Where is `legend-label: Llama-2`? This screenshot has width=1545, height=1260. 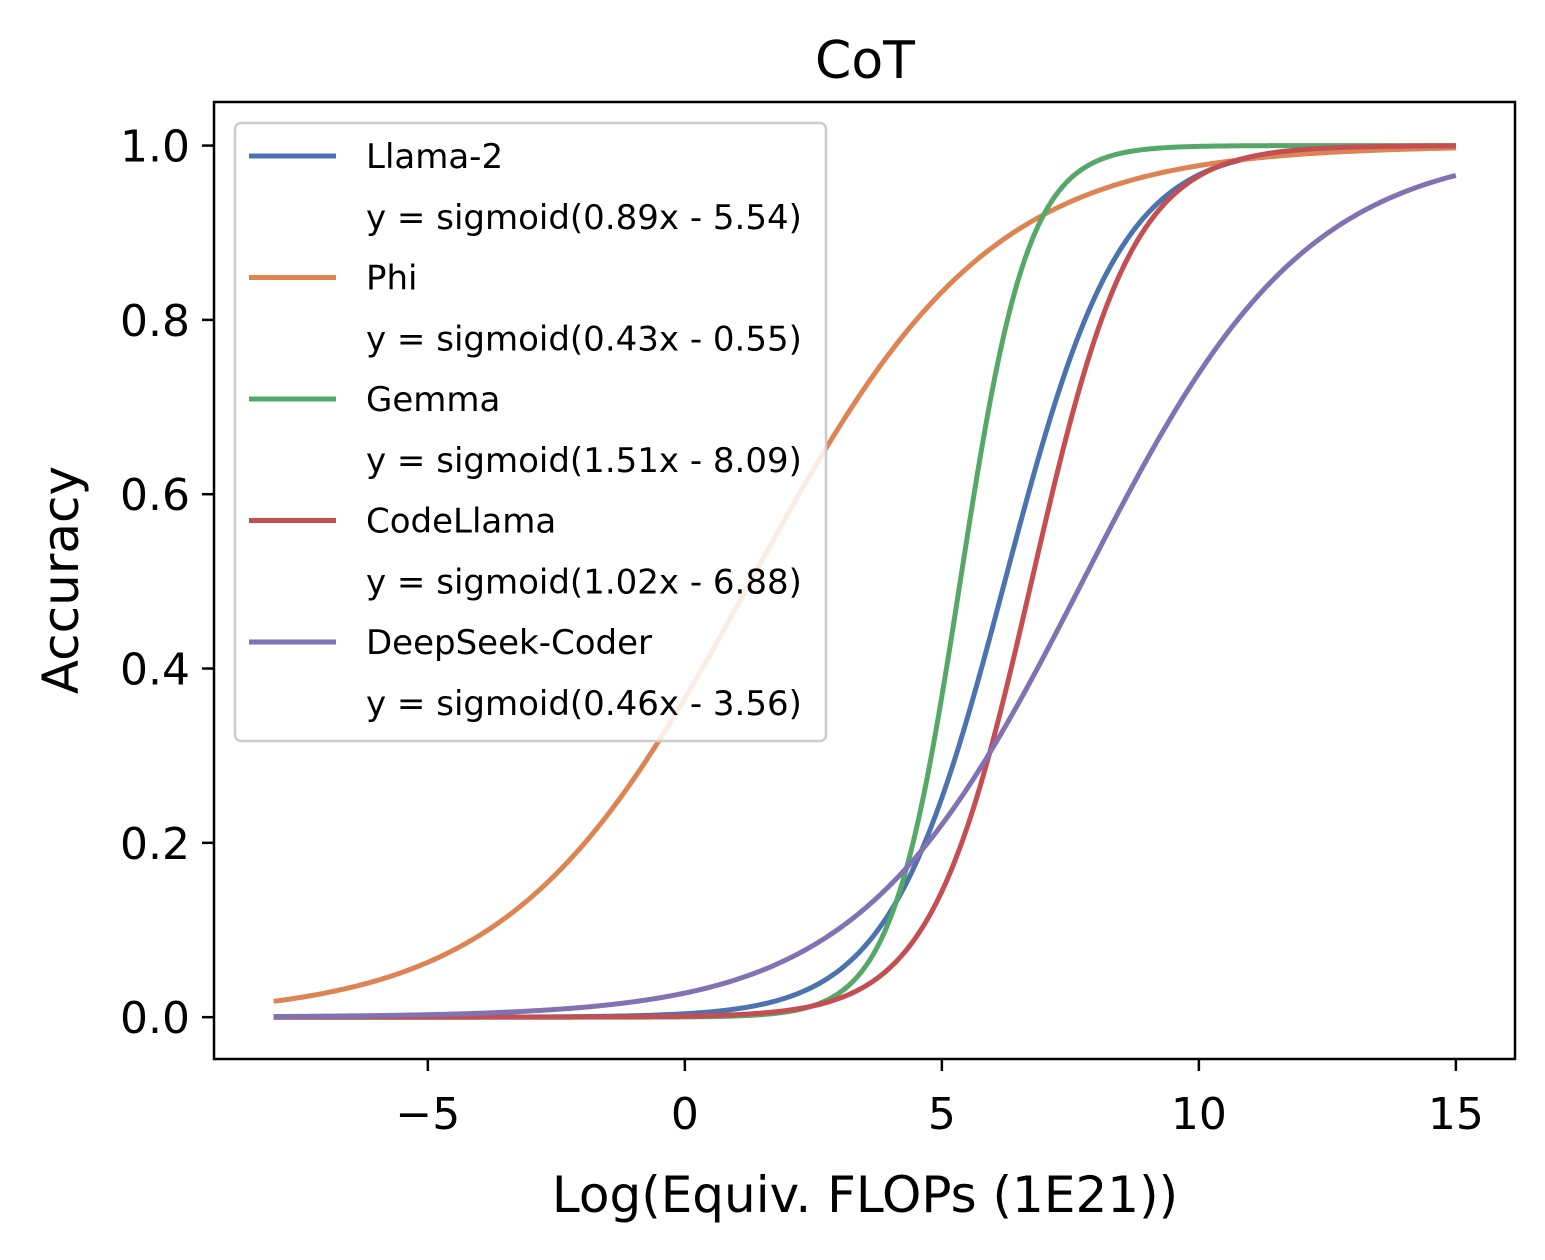
legend-label: Llama-2 is located at coordinates (434, 157).